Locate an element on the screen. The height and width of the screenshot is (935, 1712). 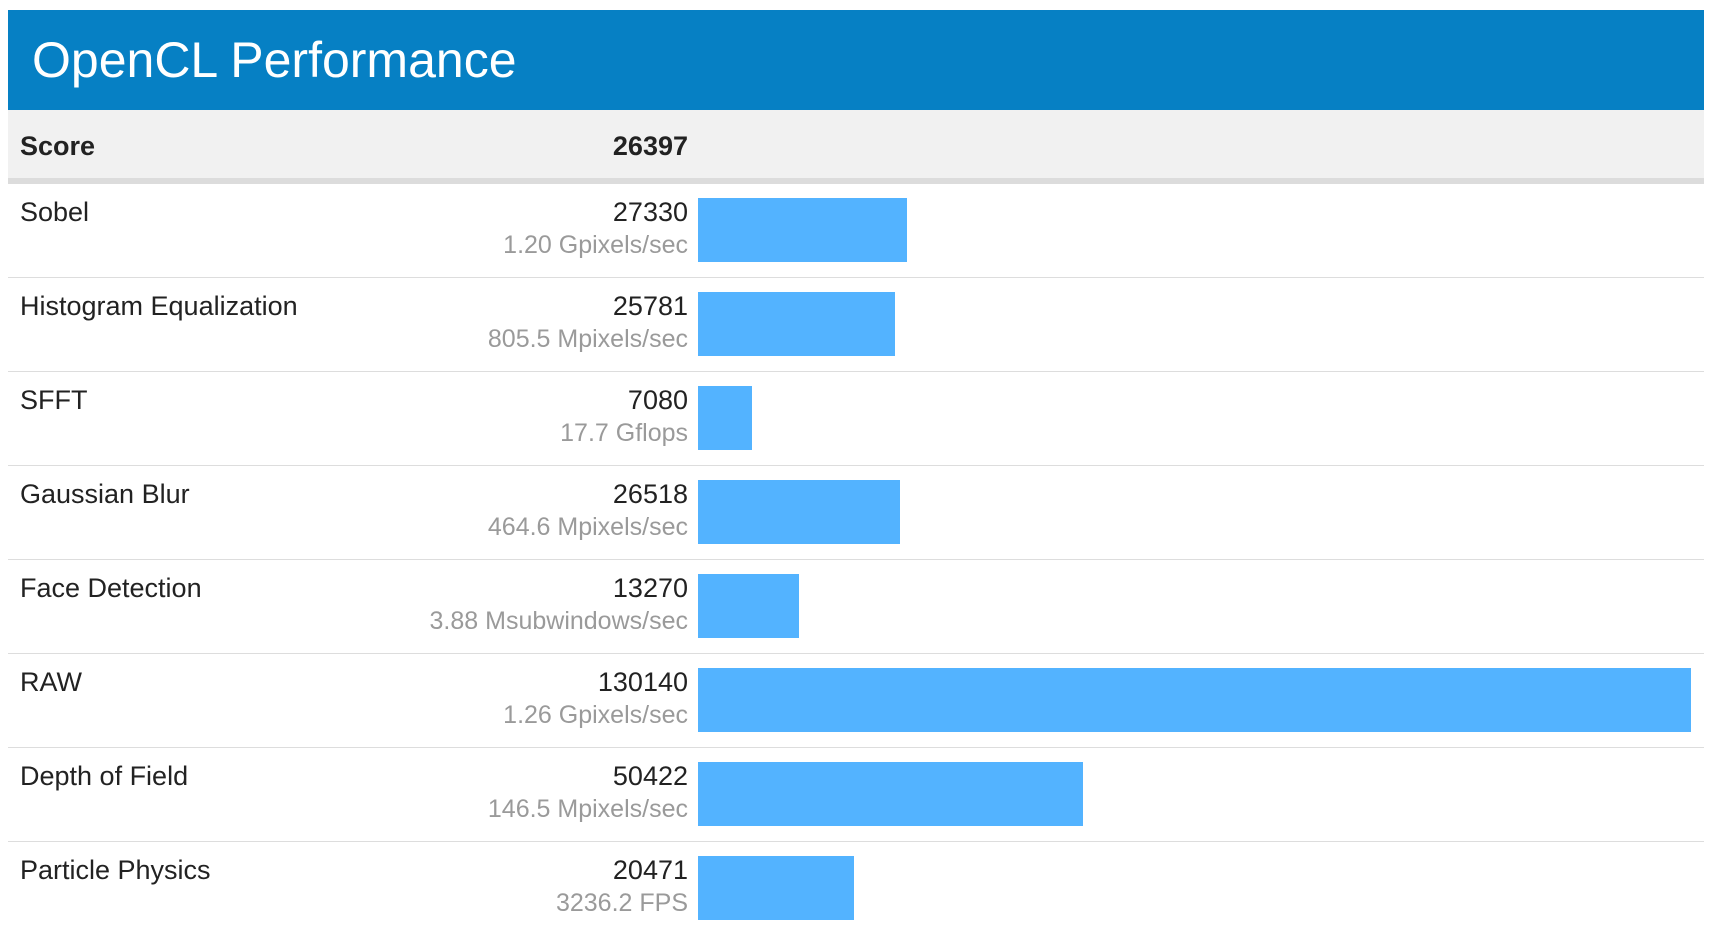
benchmark-name: Particle Physics is located at coordinates (115, 870).